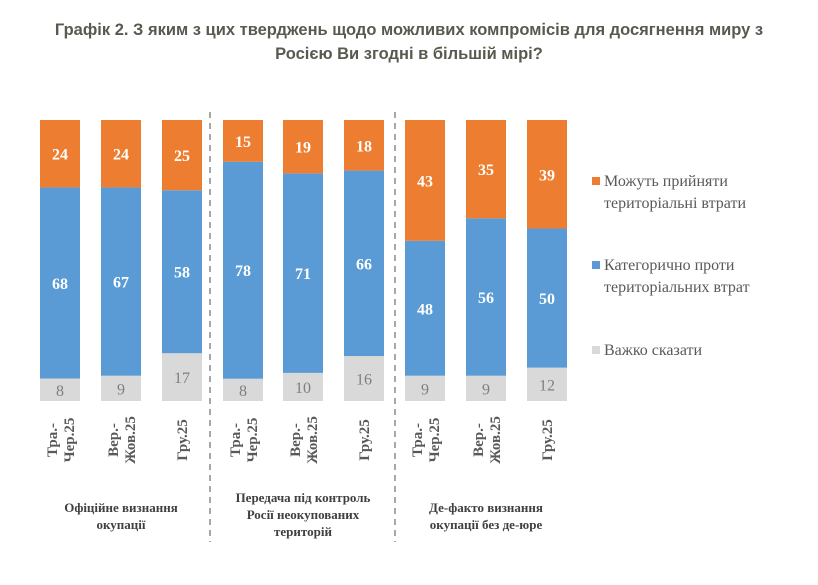  I want to click on legend-item: Категорично проти територіальних втрат, so click(671, 276).